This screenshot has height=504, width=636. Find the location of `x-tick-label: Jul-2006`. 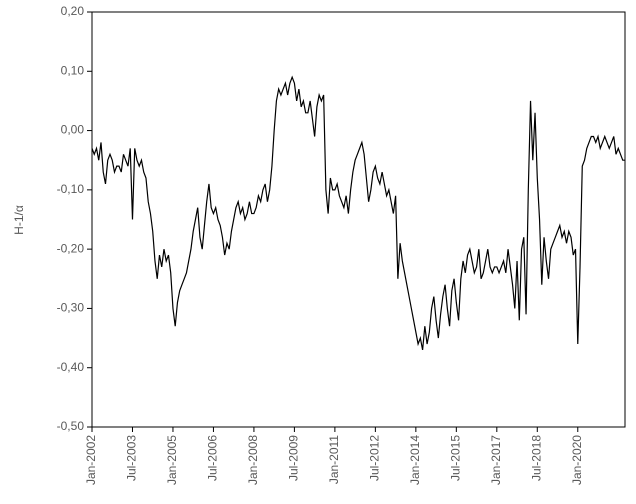

x-tick-label: Jul-2006 is located at coordinates (213, 458).